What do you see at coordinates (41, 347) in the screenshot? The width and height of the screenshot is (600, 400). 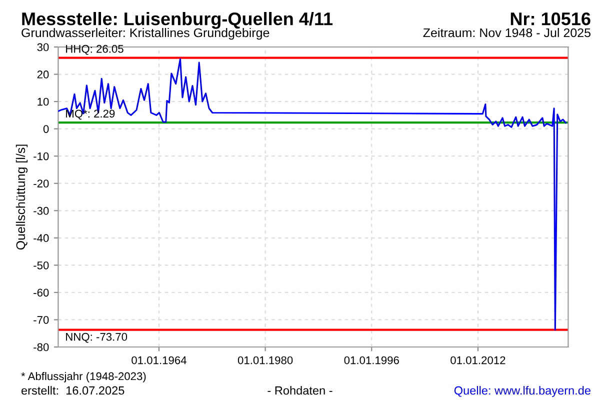 I see `y-tick-label: -80` at bounding box center [41, 347].